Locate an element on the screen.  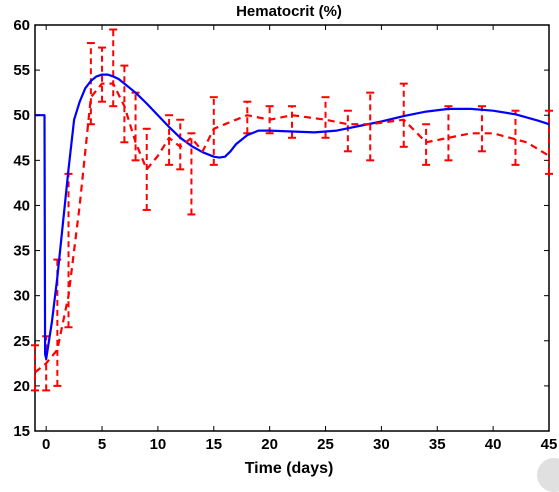
y-tick-label: 55 is located at coordinates (21, 70).